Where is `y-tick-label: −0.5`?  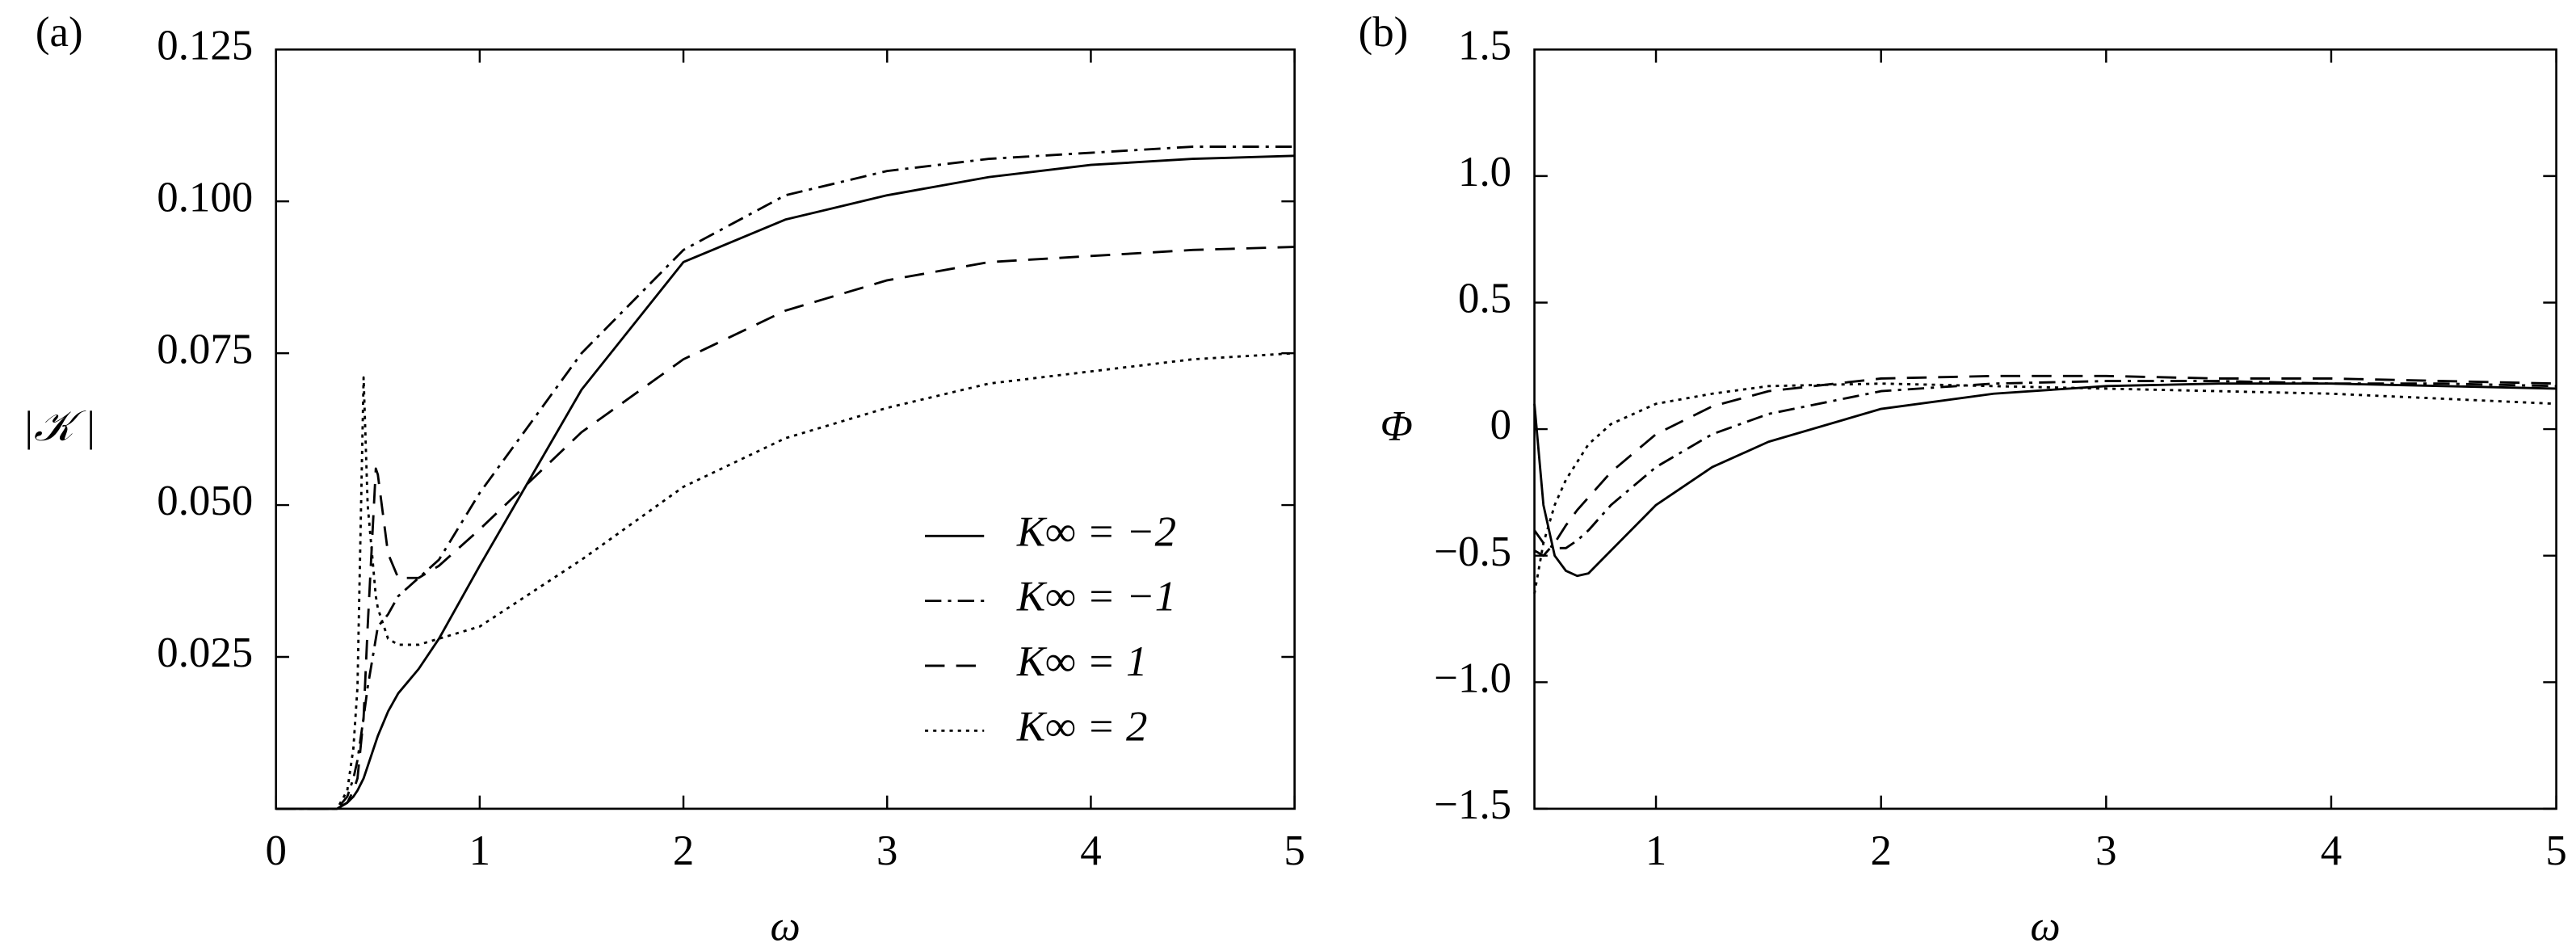
y-tick-label: −0.5 is located at coordinates (1473, 551).